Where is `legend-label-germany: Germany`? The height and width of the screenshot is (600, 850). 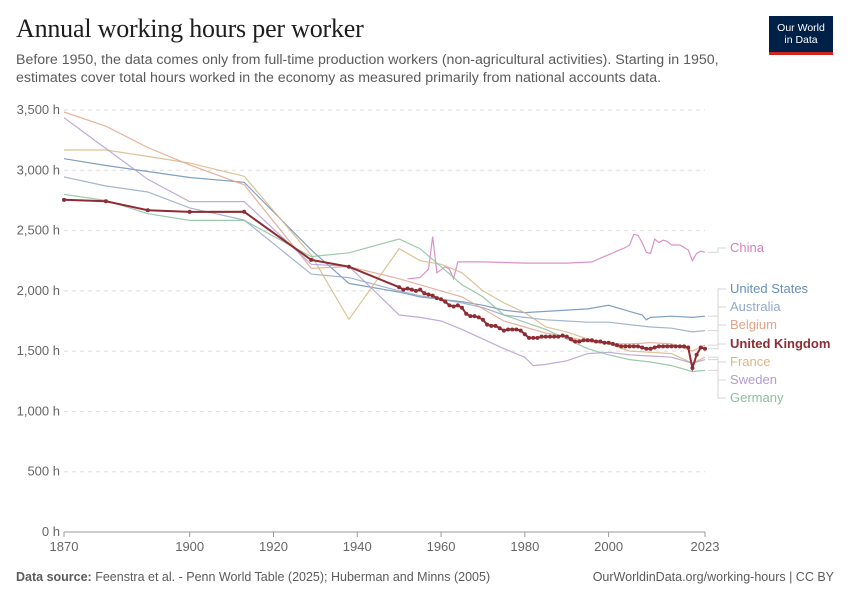
legend-label-germany: Germany is located at coordinates (757, 397).